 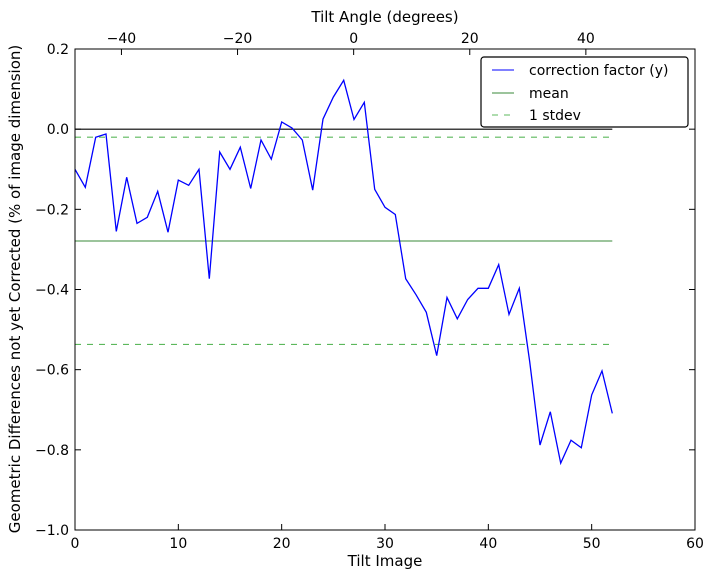 I want to click on legend: correction factor (y) mean 1 stdev, so click(x=584, y=92).